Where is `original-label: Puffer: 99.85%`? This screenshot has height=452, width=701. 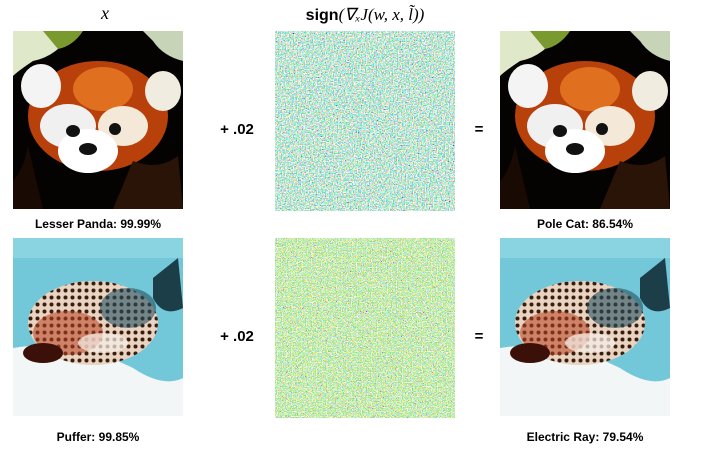
original-label: Puffer: 99.85% is located at coordinates (98, 437).